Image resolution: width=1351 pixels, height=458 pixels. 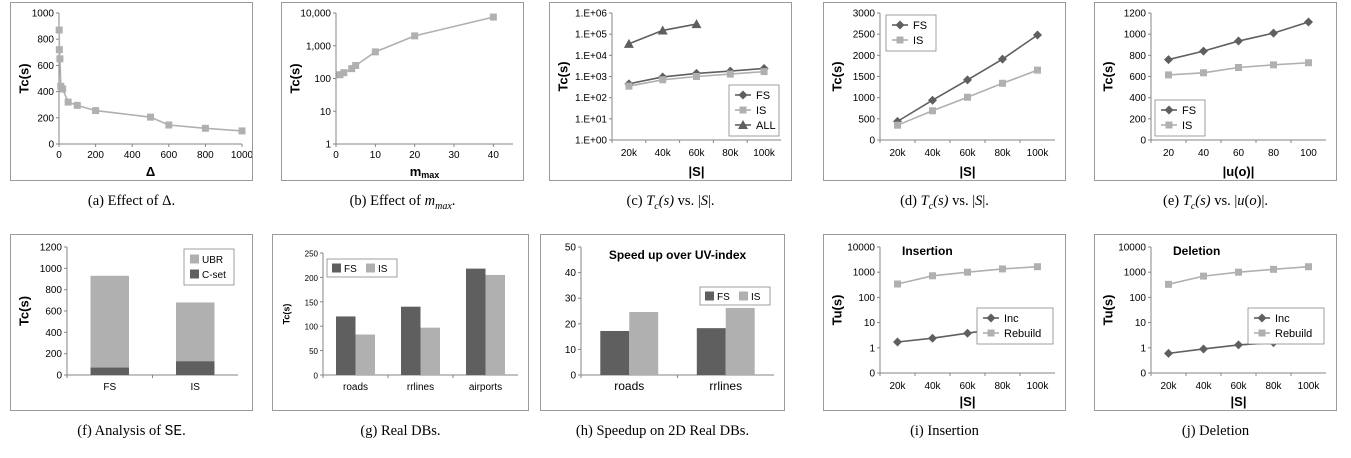 What do you see at coordinates (1238, 275) in the screenshot?
I see `series-rebuild` at bounding box center [1238, 275].